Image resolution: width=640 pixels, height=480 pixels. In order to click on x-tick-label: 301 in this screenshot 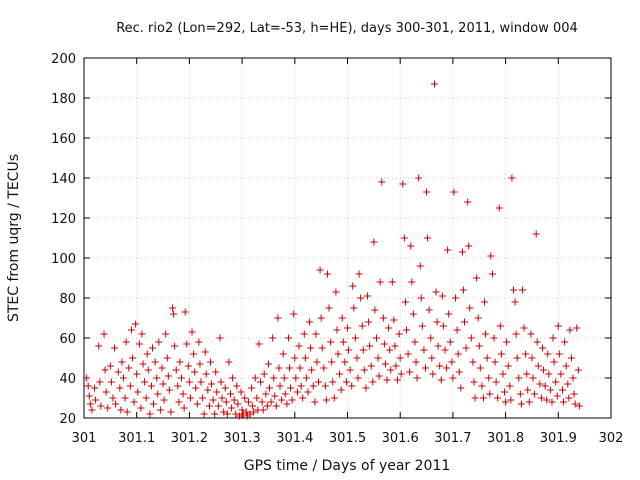, I will do `click(84, 438)`.